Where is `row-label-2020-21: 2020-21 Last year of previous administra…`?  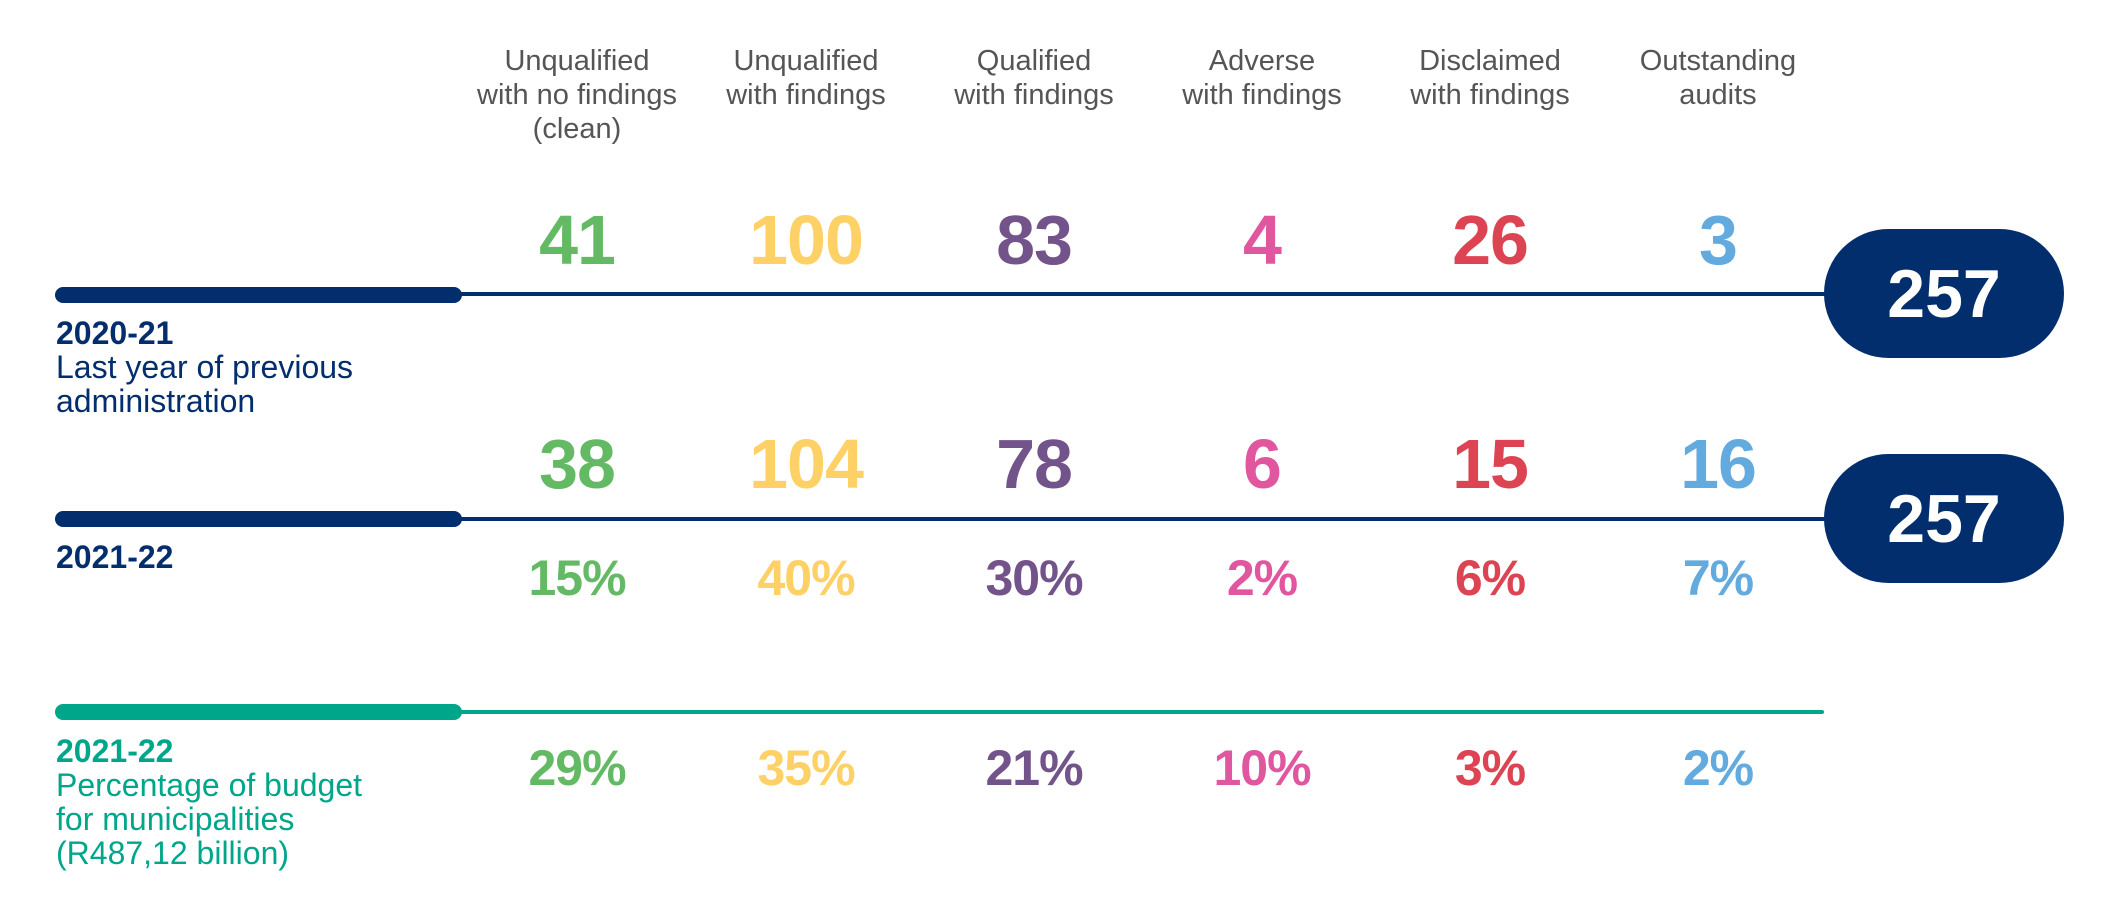
row-label-2020-21: 2020-21 Last year of previous administra… is located at coordinates (205, 367).